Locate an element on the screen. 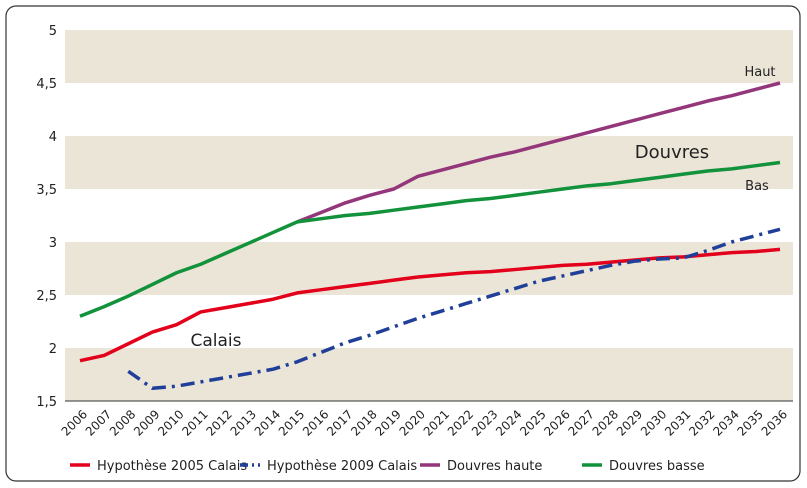 The height and width of the screenshot is (488, 807). legend-label: Douvres basse is located at coordinates (657, 466).